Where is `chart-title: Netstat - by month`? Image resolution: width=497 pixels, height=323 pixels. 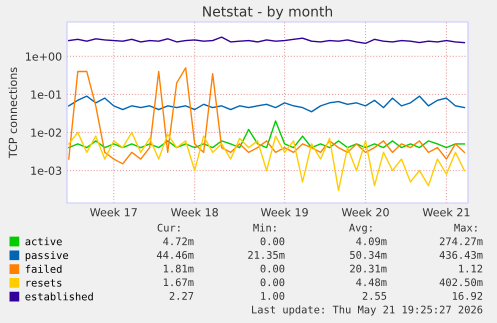
chart-title: Netstat - by month is located at coordinates (267, 13).